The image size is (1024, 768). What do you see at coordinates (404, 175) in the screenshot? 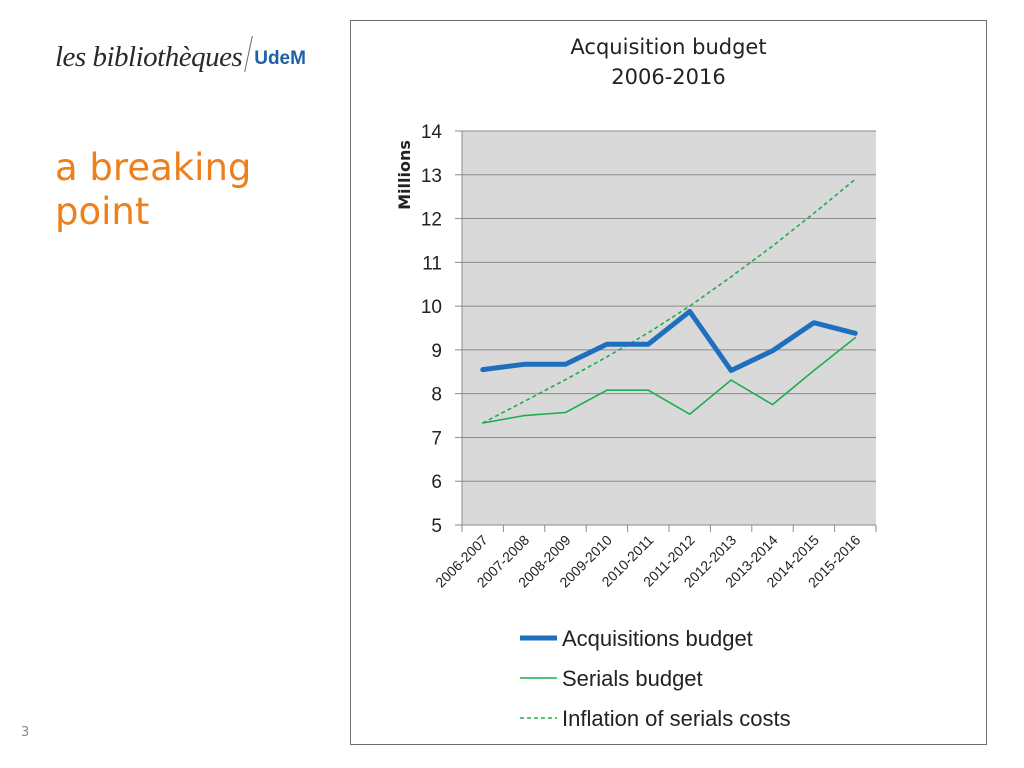
I see `y-axis-label: Millions` at bounding box center [404, 175].